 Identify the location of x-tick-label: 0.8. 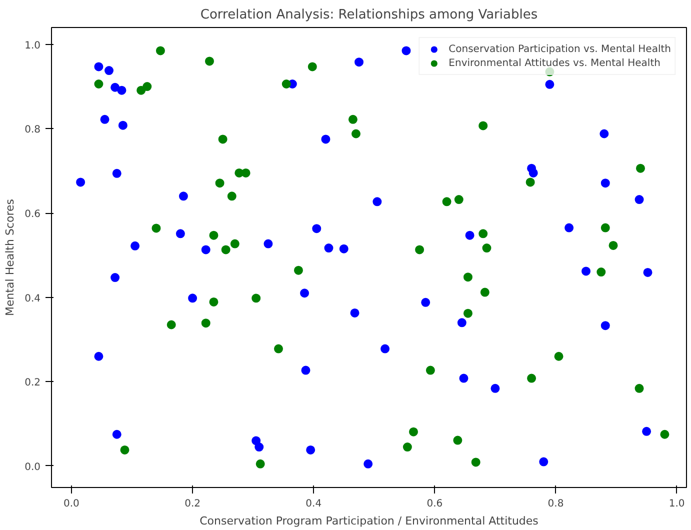
(556, 504).